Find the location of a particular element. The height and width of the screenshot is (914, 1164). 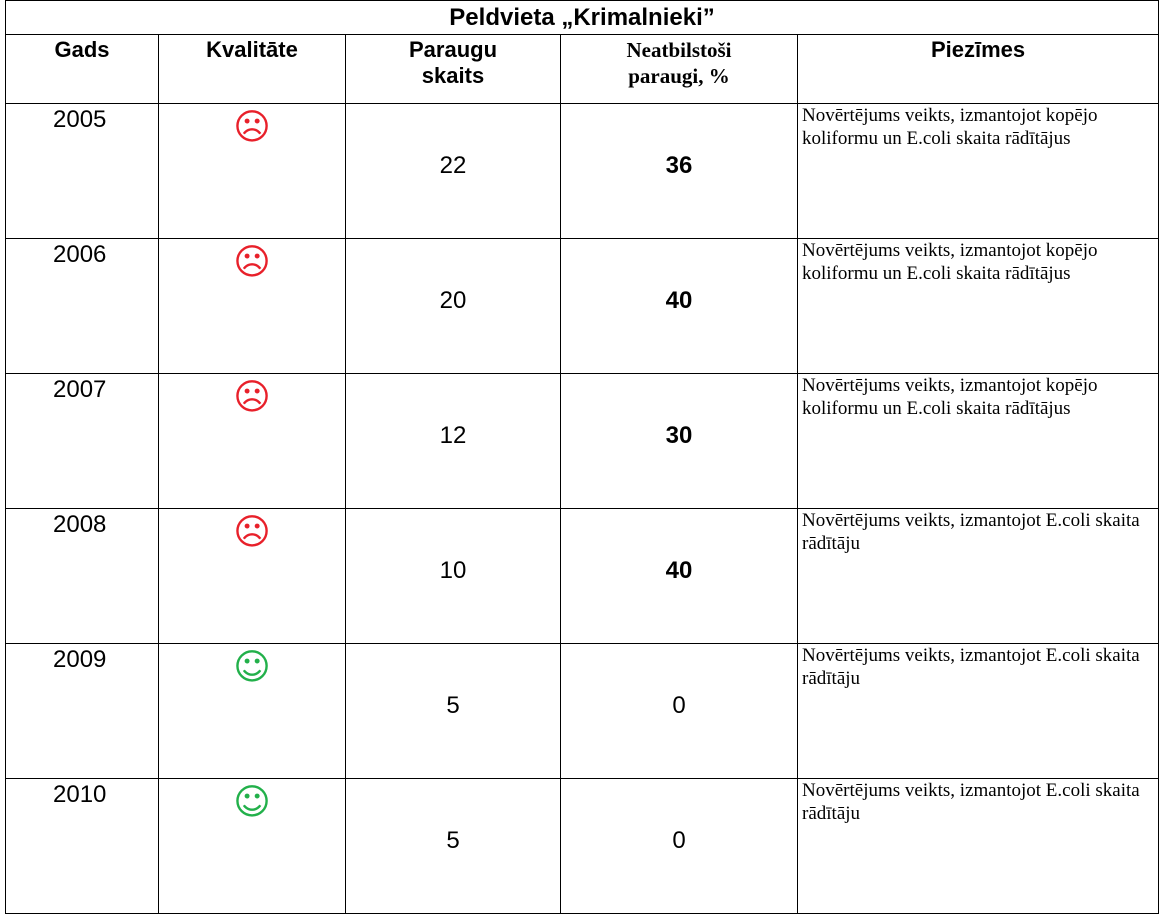

samples-cell: 22 is located at coordinates (453, 171).